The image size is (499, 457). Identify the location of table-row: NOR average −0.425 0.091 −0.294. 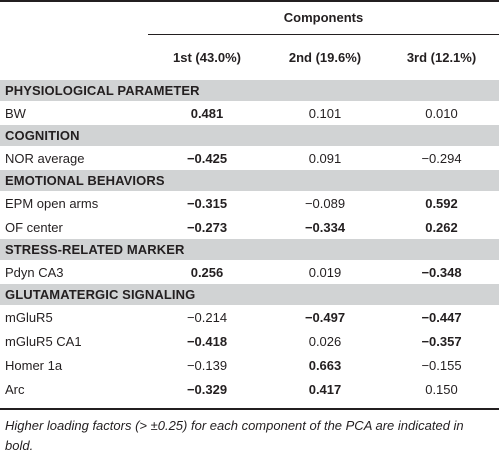
(249, 158).